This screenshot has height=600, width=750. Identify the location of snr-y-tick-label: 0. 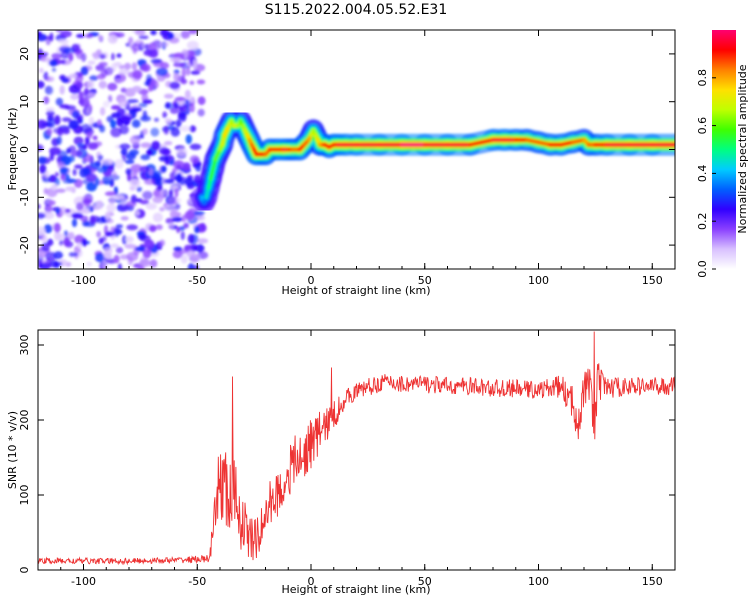
(24, 570).